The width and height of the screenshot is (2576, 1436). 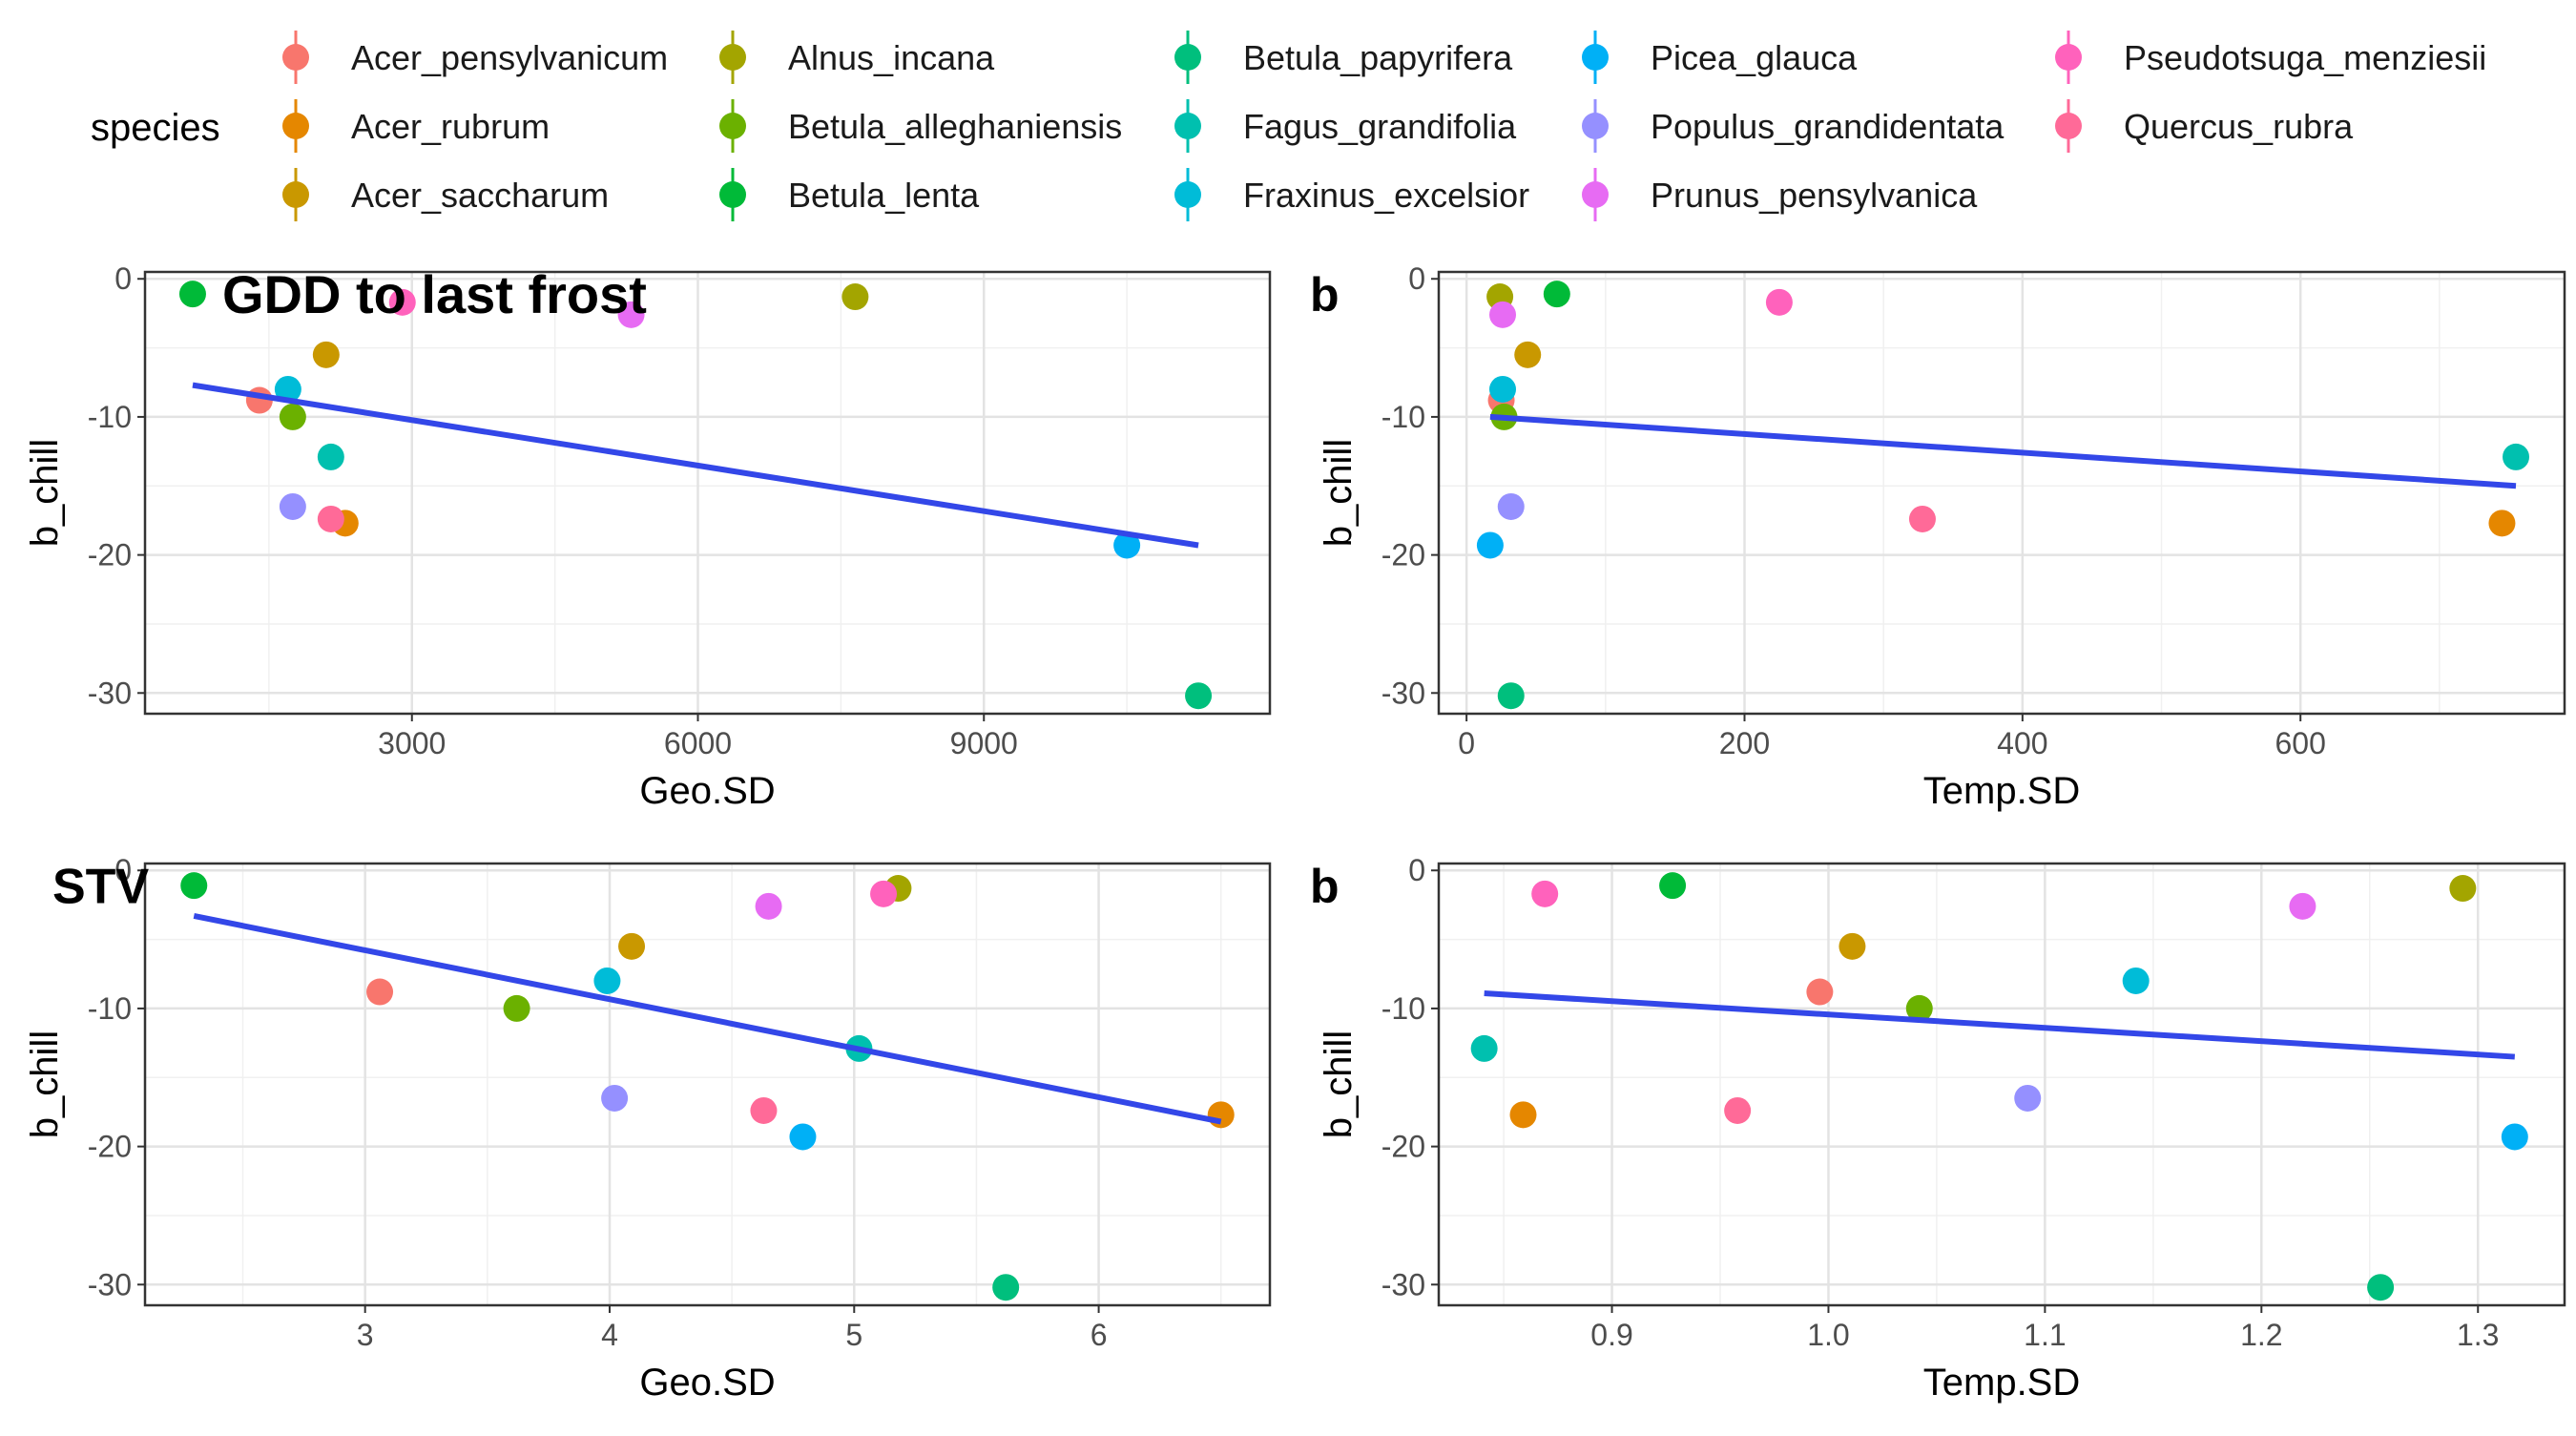 I want to click on legend-item: Picea_glauca, so click(x=1720, y=57).